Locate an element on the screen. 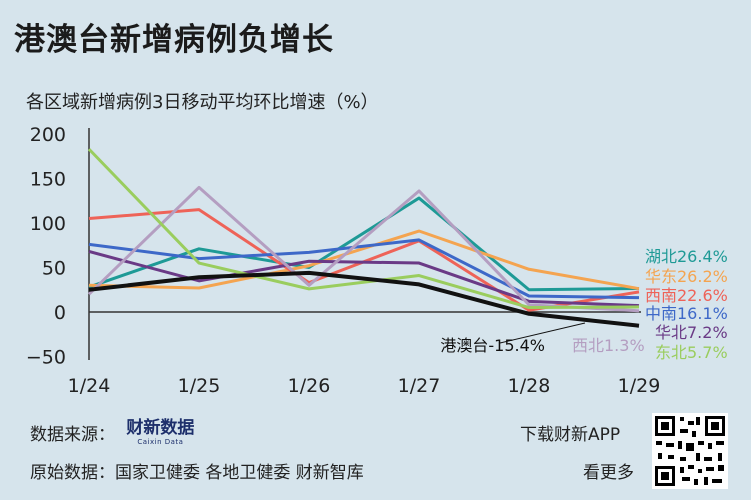 This screenshot has height=500, width=751. source-line: 数据来源： 财新数据 Caixin Data is located at coordinates (112, 434).